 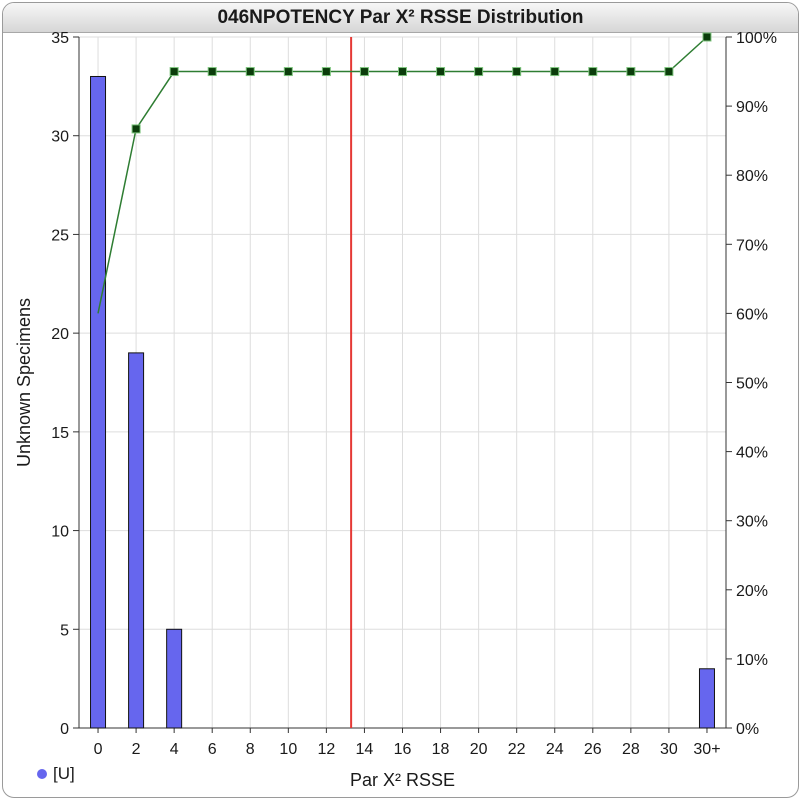 I want to click on x-tick-label: 28, so click(x=631, y=749).